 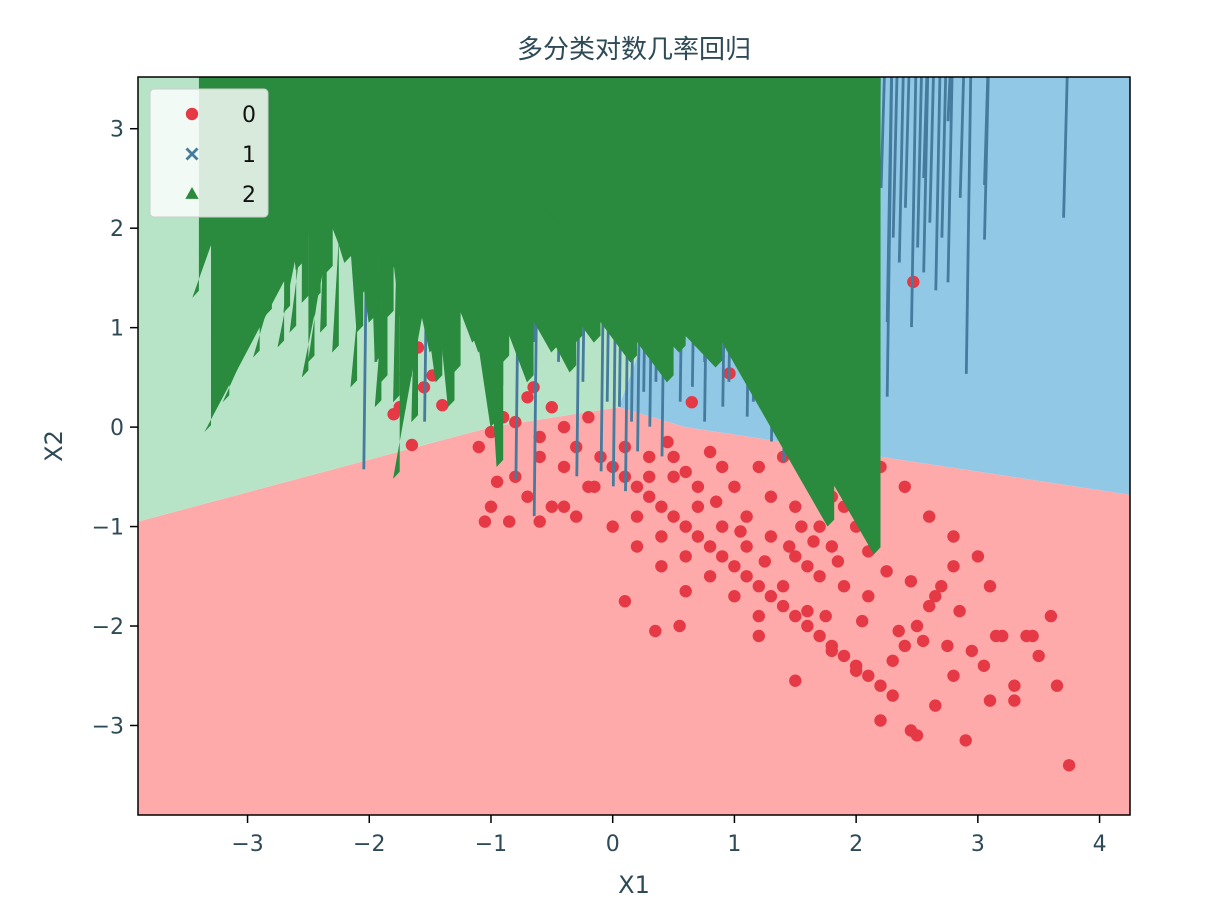 What do you see at coordinates (369, 844) in the screenshot?
I see `x-tick-label: −2` at bounding box center [369, 844].